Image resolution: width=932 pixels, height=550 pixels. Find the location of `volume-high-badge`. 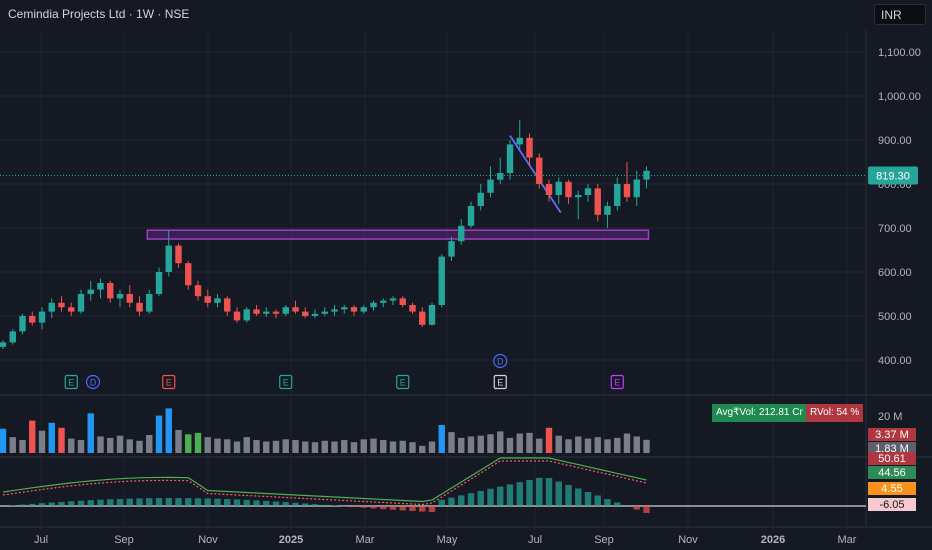

volume-high-badge is located at coordinates (892, 434).